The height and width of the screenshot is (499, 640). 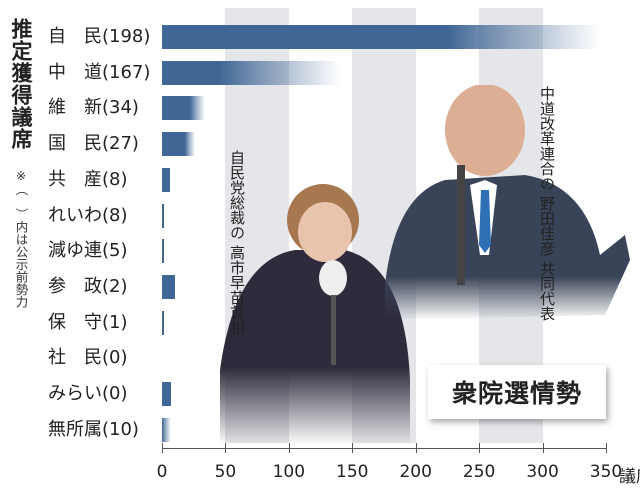 What do you see at coordinates (237, 242) in the screenshot?
I see `caption-takaichi: 自民党総裁の 高市早苗首相` at bounding box center [237, 242].